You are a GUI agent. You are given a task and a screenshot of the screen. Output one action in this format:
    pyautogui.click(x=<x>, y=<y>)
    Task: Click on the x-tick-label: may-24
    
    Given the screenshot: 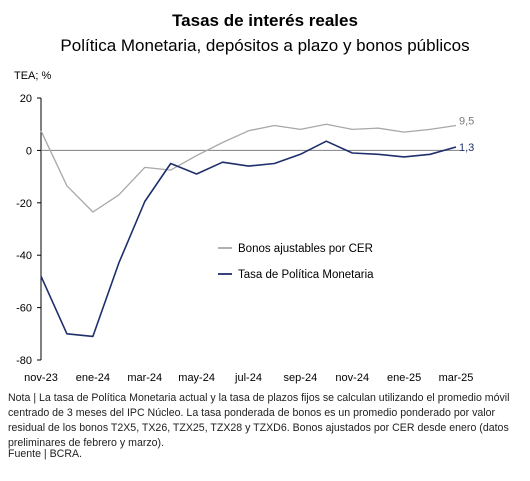 What is the action you would take?
    pyautogui.click(x=196, y=378)
    